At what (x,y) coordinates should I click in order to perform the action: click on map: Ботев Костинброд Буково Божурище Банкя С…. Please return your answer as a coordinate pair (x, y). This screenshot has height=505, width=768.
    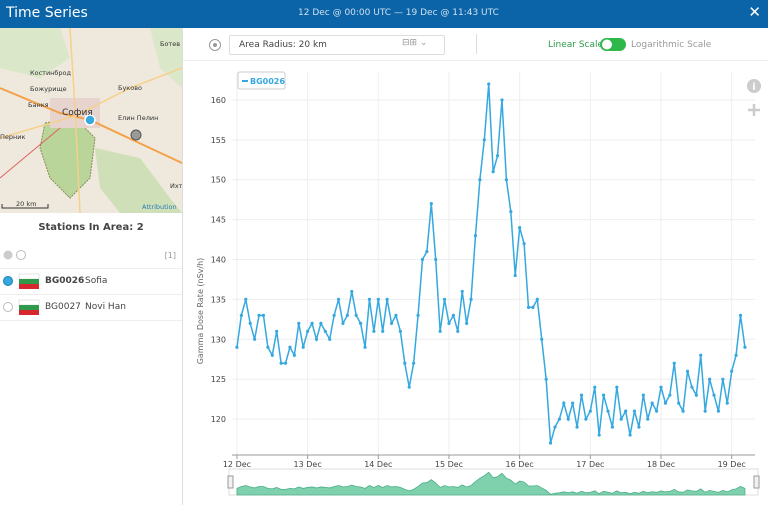
    Looking at the image, I should click on (91, 120).